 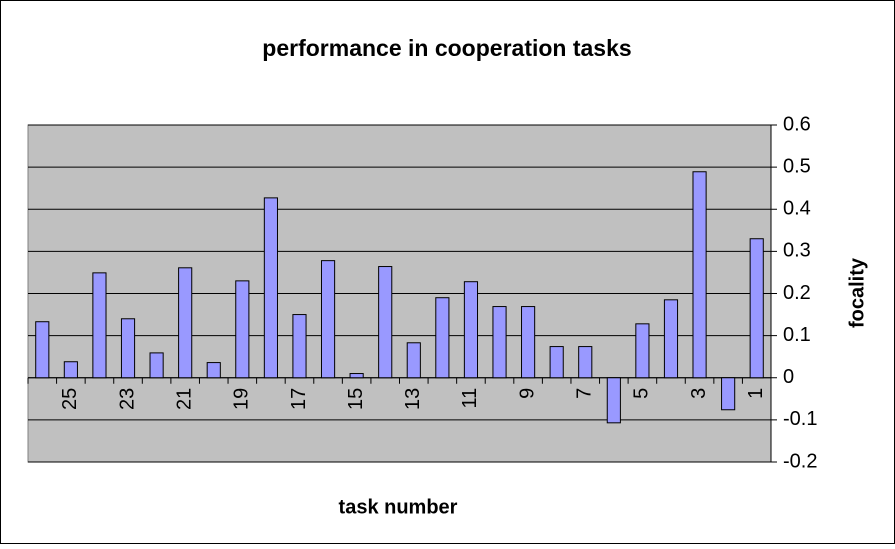 I want to click on chart-title: performance in cooperation tasks, so click(x=446, y=48).